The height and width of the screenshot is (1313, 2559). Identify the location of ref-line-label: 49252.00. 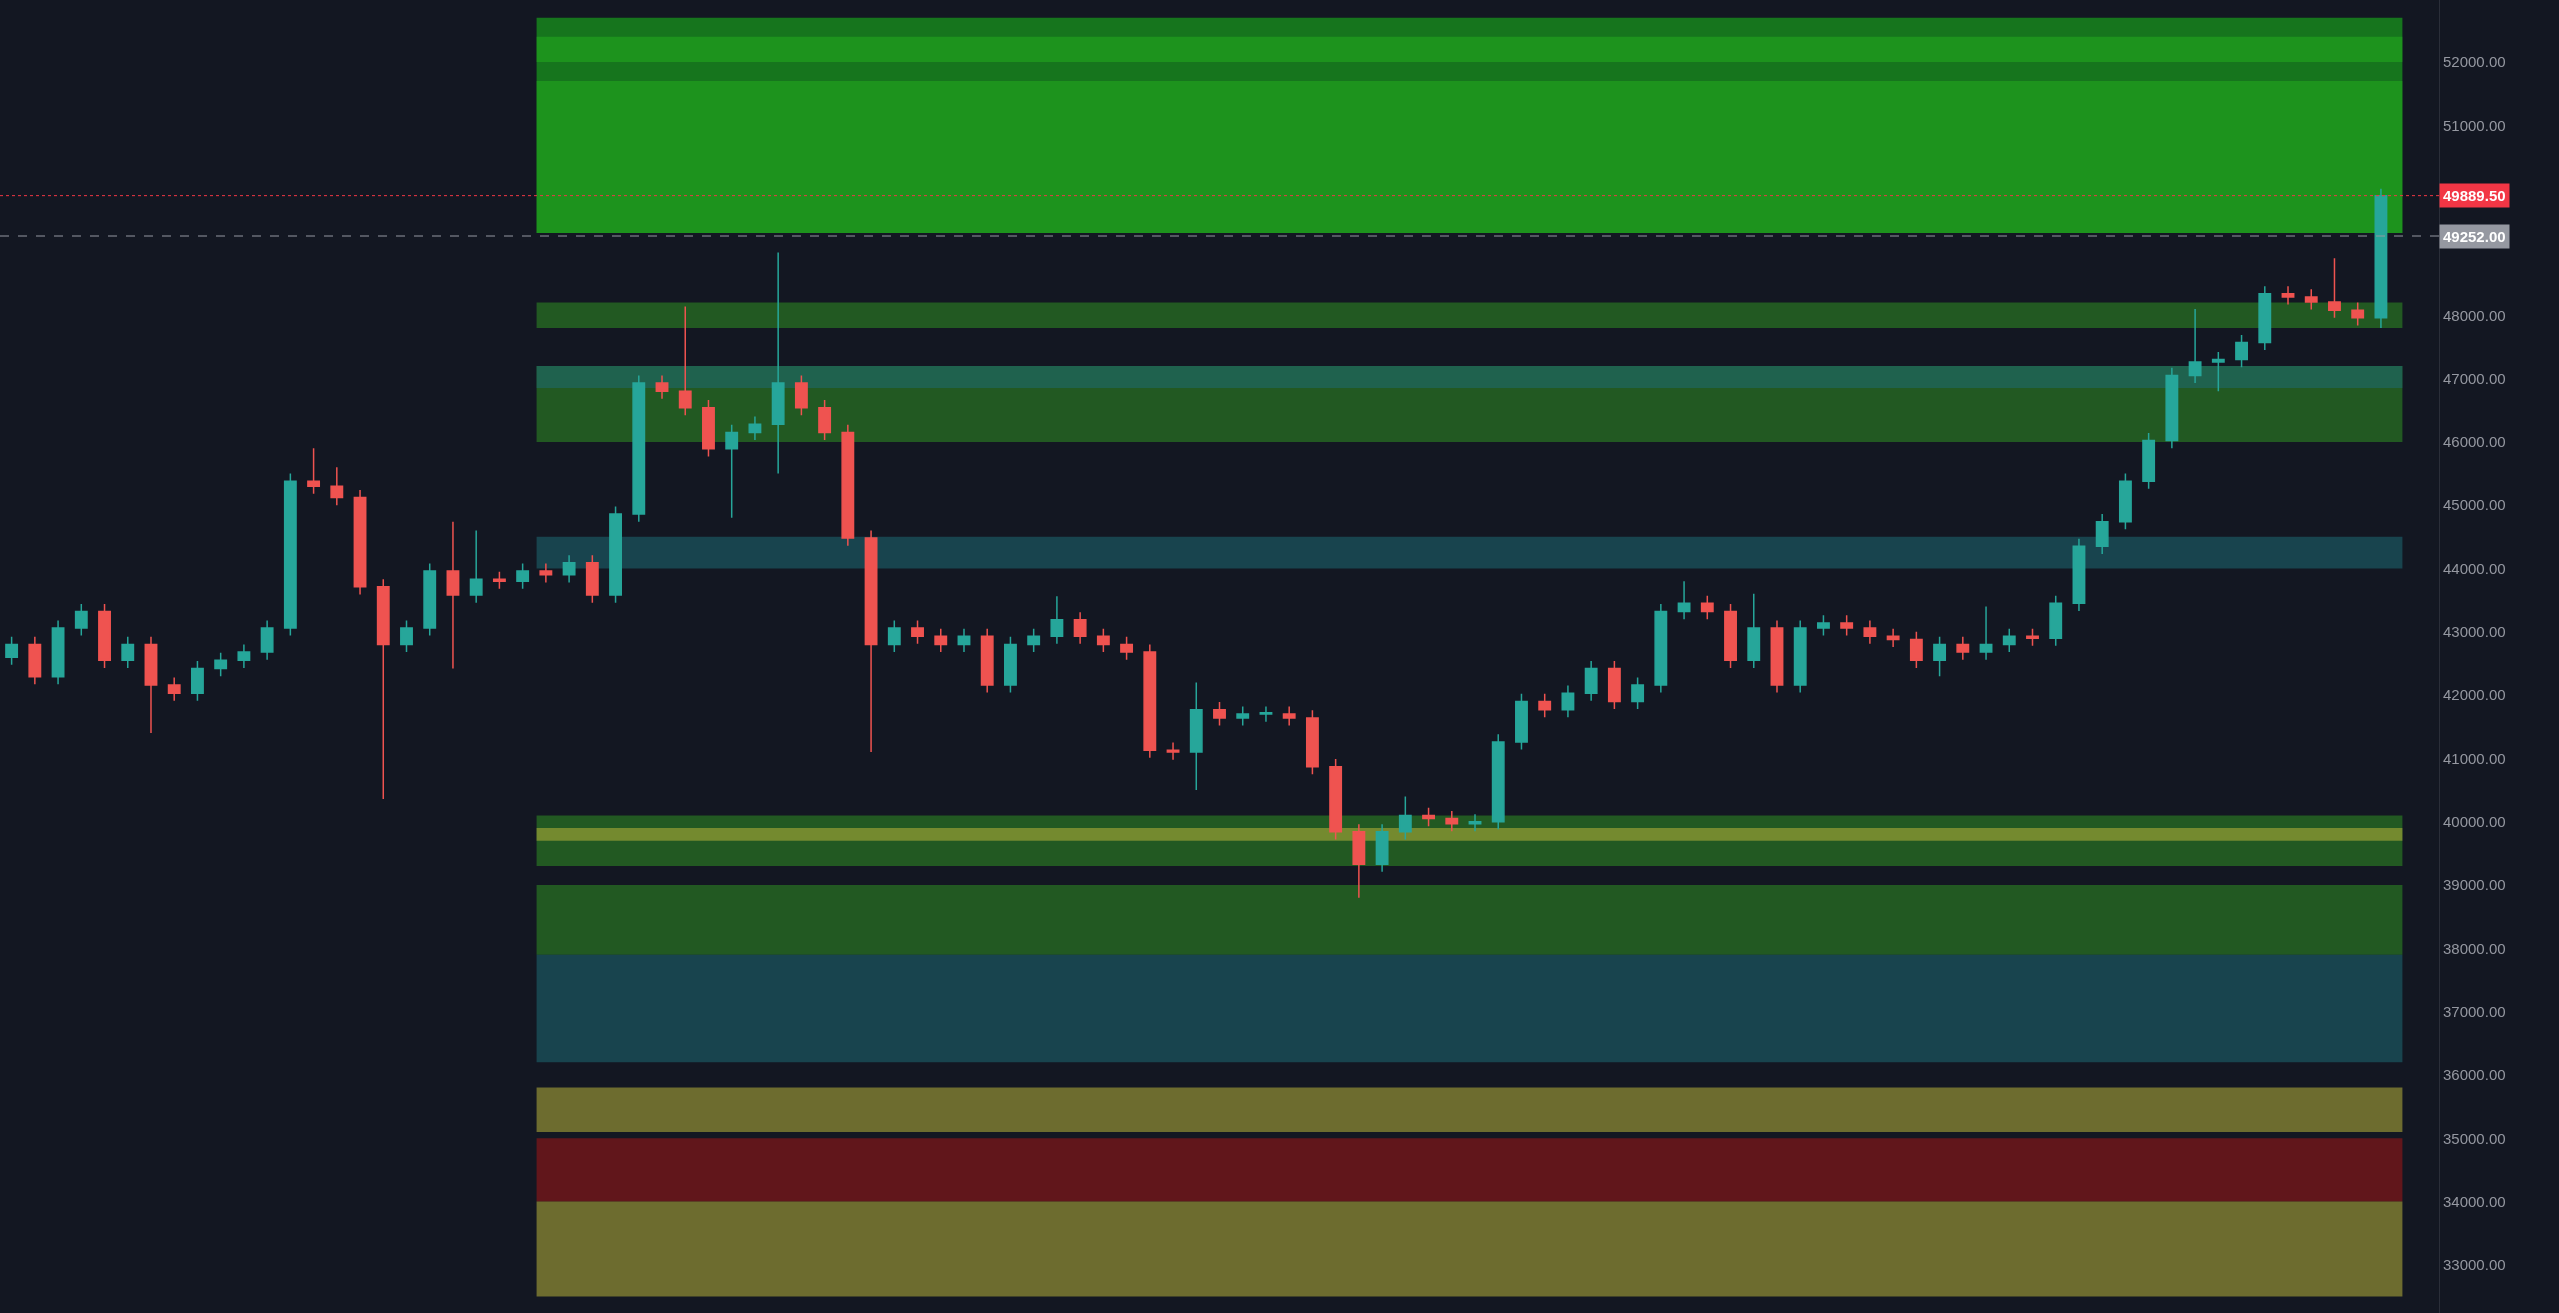
(2474, 236).